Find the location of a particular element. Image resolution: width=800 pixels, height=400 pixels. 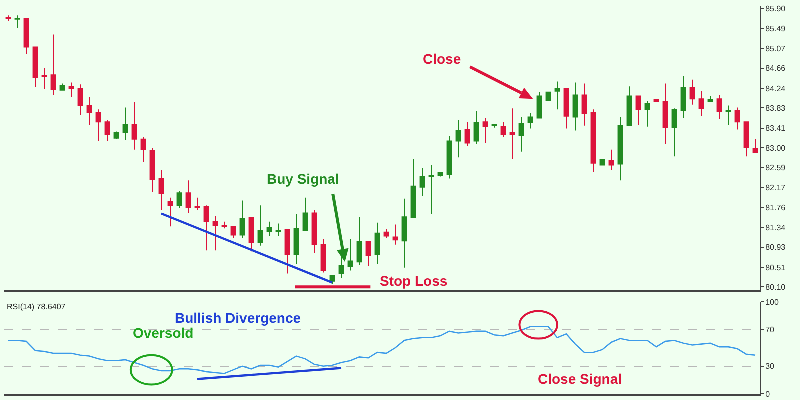

y-tick-label: 80.10 is located at coordinates (776, 287).